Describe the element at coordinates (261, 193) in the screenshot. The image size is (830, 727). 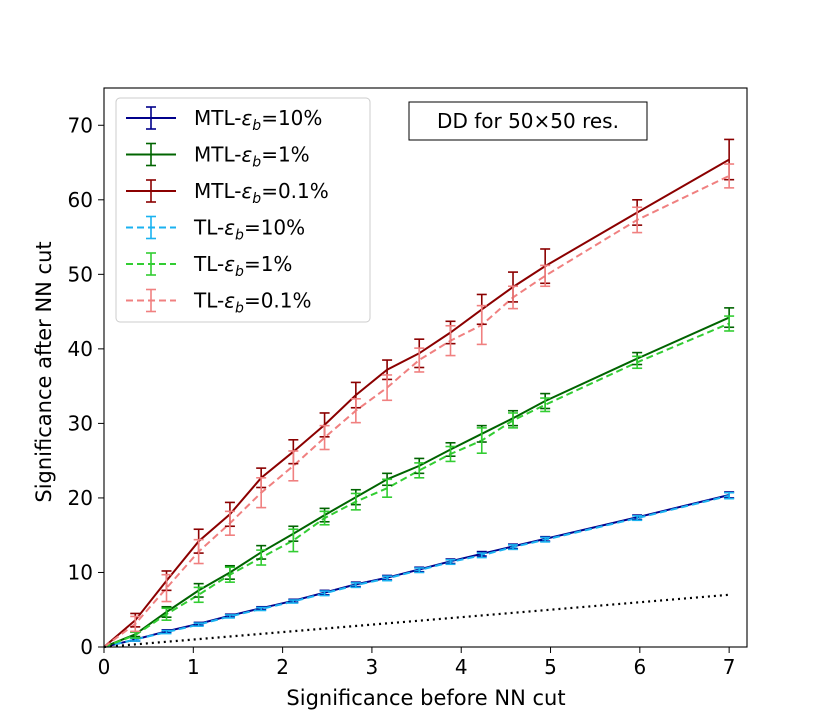
I see `legend-label-2: MTL-εb=0.1%` at that location.